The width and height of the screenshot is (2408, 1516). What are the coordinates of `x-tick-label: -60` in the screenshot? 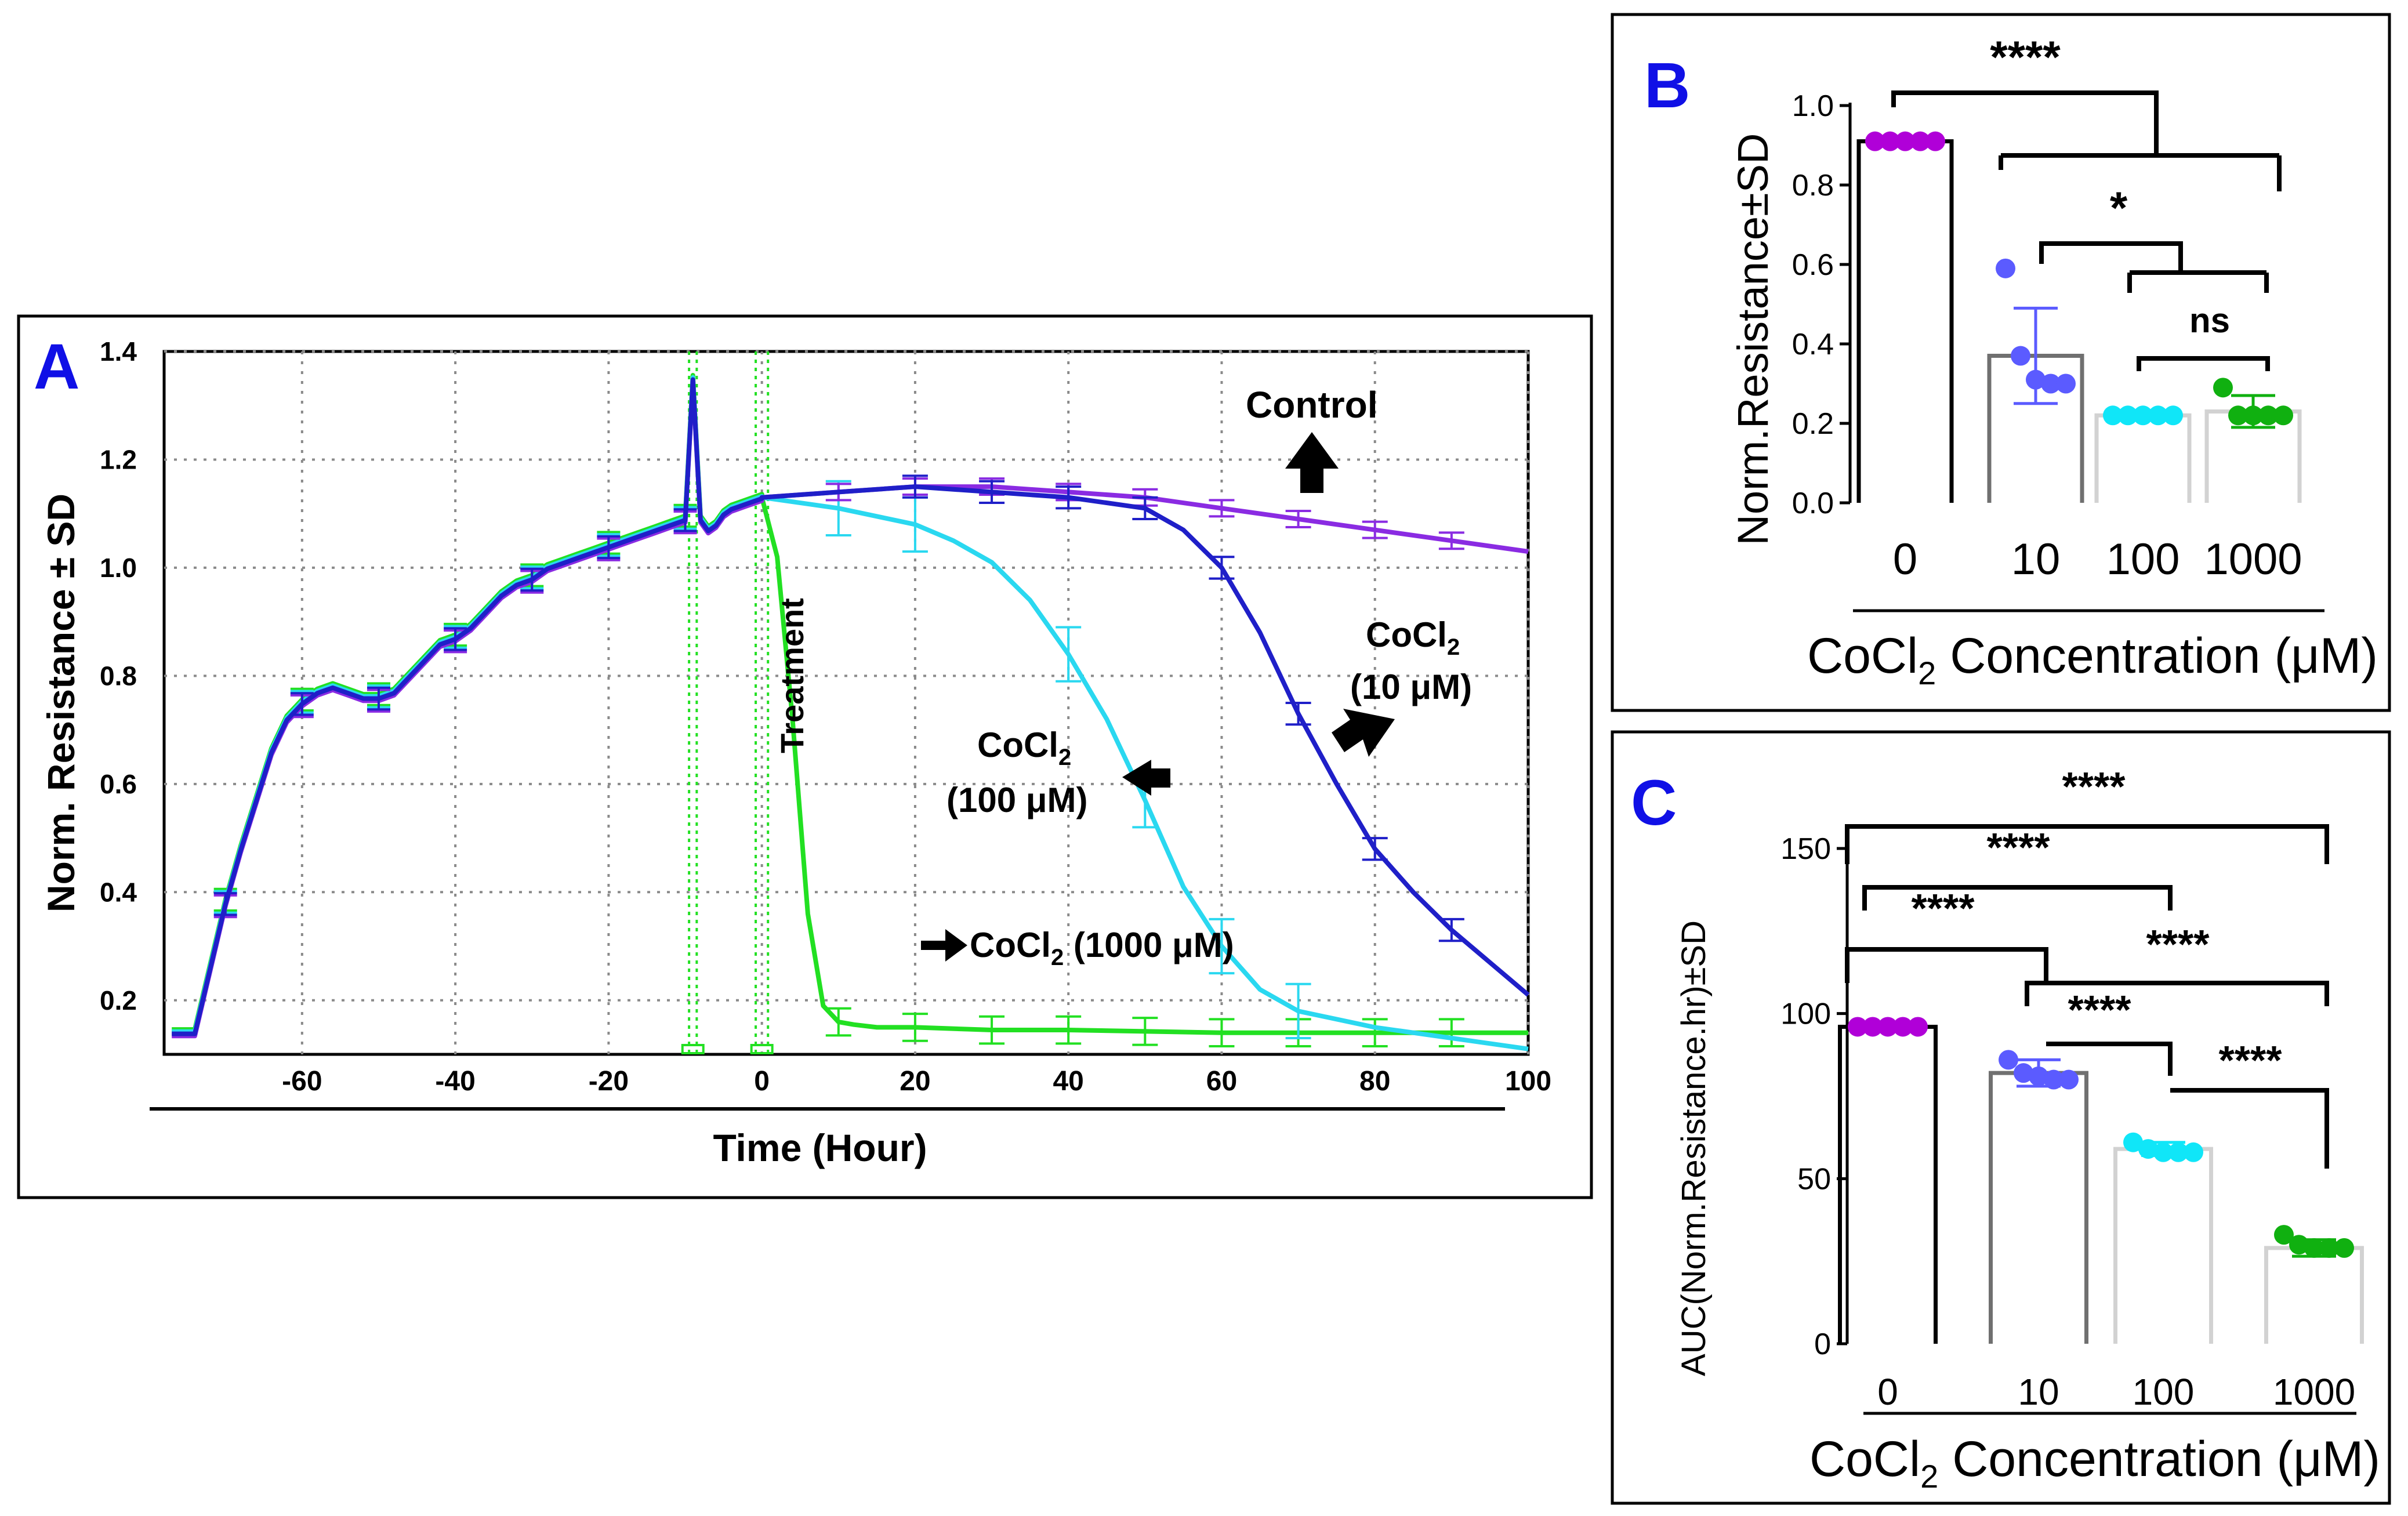 It's located at (302, 1081).